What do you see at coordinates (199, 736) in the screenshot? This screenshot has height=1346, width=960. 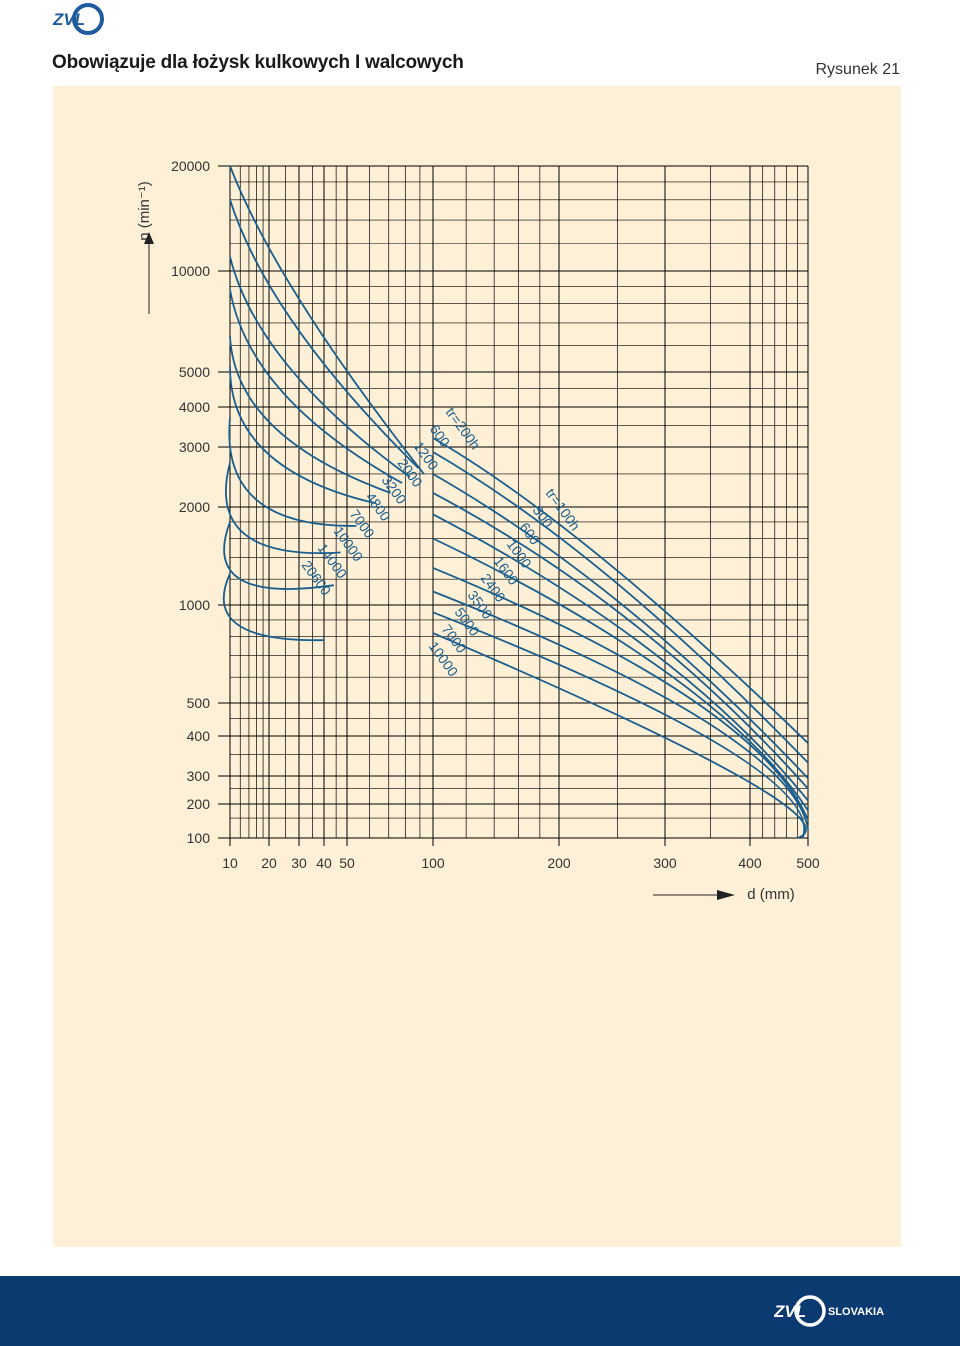 I see `y-tick-label: 400` at bounding box center [199, 736].